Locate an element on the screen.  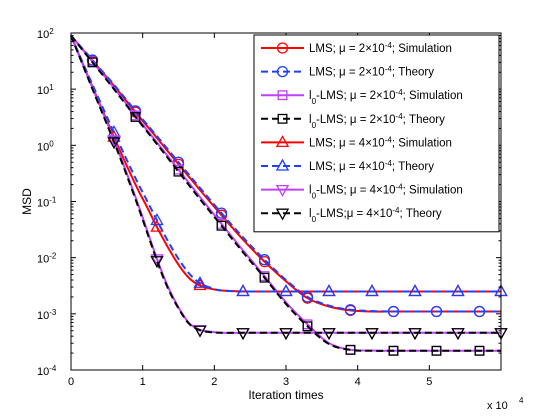
y-tick-label: 10² is located at coordinates (45, 34).